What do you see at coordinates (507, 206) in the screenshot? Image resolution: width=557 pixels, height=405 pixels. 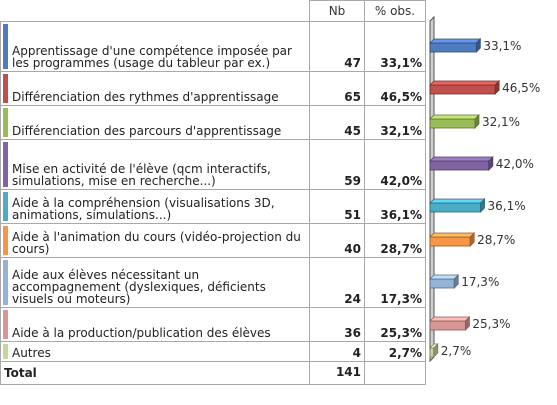 I see `bar-value-label: 36,1%` at bounding box center [507, 206].